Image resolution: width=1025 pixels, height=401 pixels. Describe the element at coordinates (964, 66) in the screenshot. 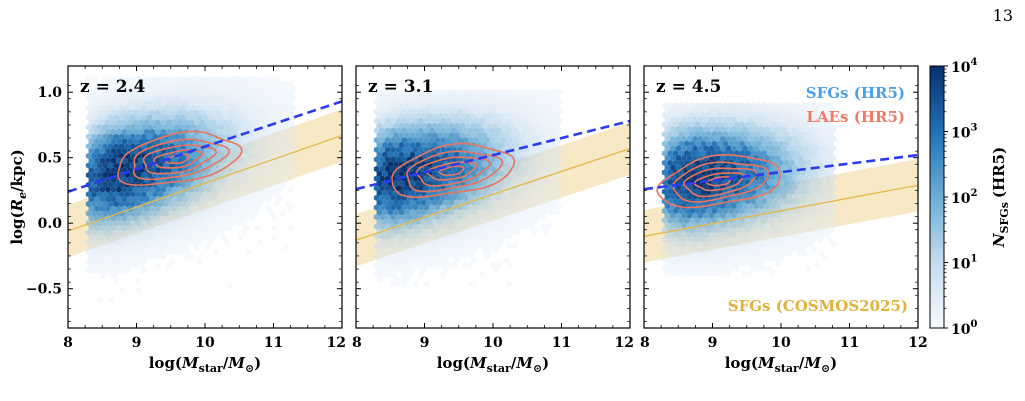

I see `colorbar-tick-label: 10⁴` at that location.